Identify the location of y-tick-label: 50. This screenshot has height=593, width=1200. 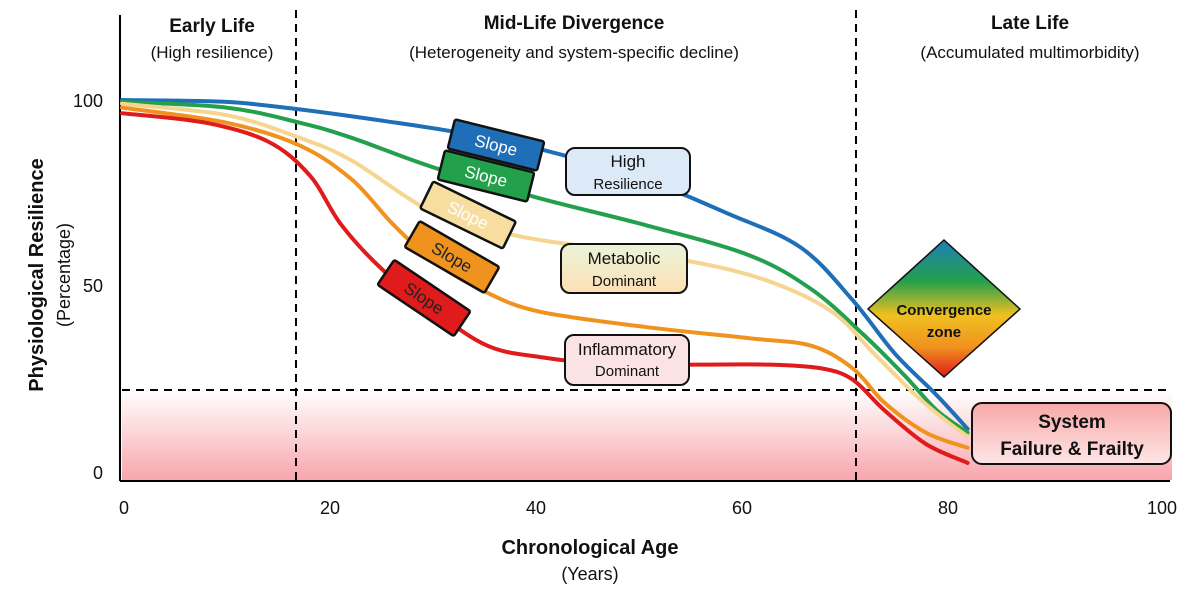
(93, 286).